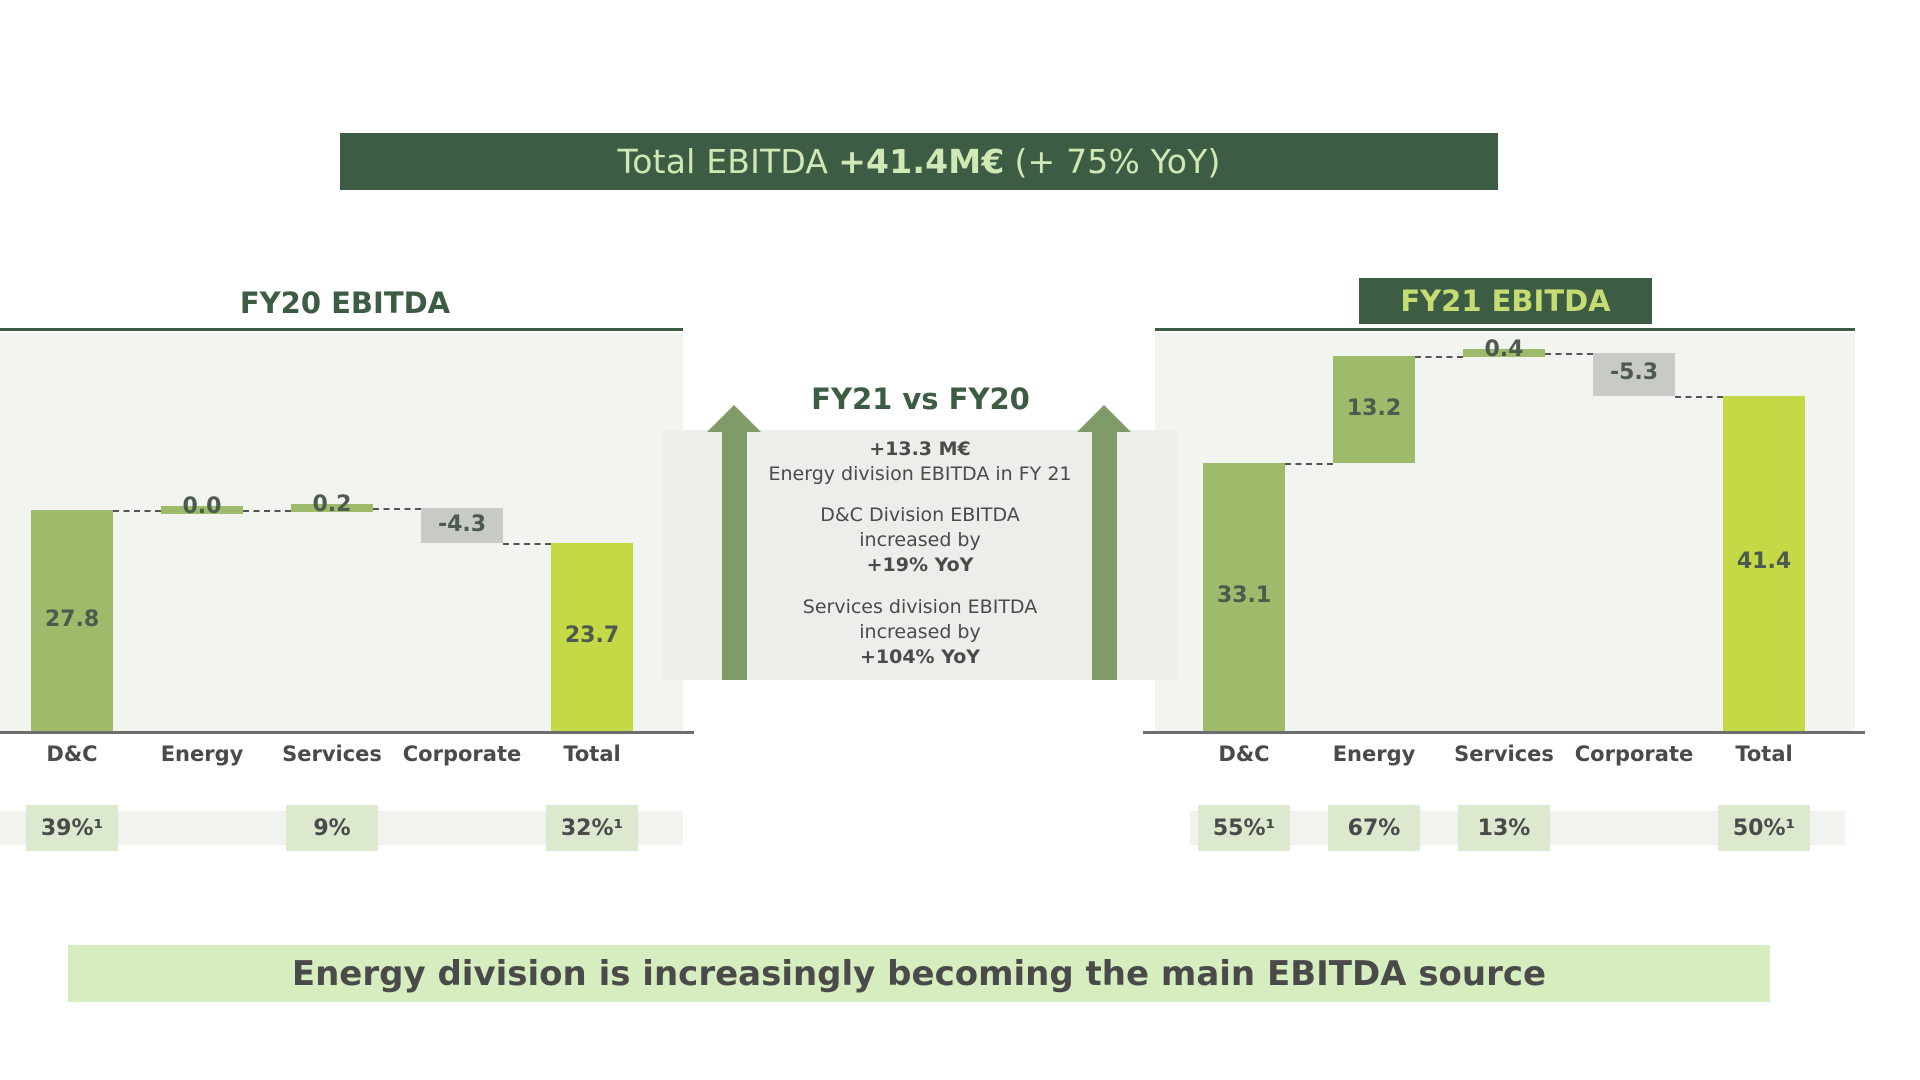 The height and width of the screenshot is (1080, 1920). Describe the element at coordinates (920, 657) in the screenshot. I see `services-growth: +104% YoY` at that location.